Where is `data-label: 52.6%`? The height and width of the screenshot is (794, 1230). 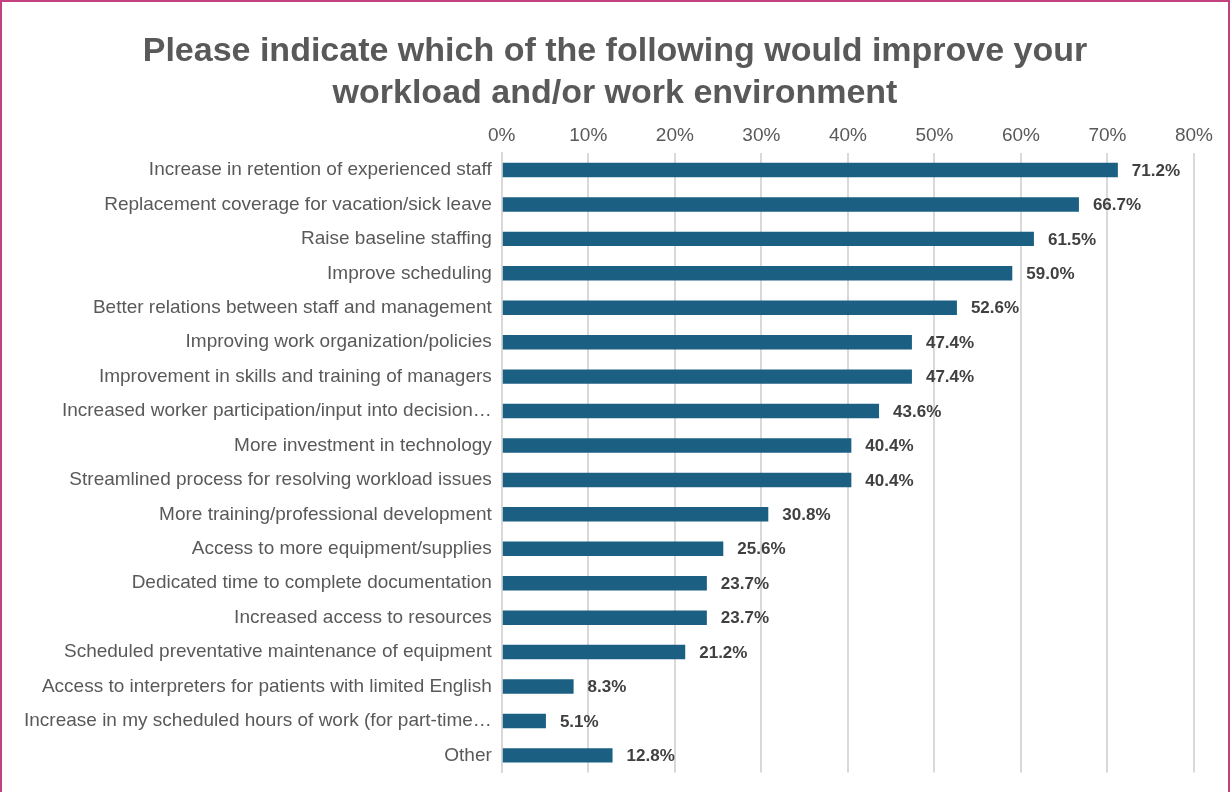
data-label: 52.6% is located at coordinates (995, 308).